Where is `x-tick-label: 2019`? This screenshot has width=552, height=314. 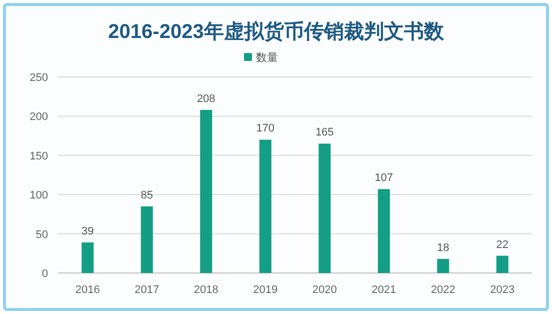
x-tick-label: 2019 is located at coordinates (265, 290).